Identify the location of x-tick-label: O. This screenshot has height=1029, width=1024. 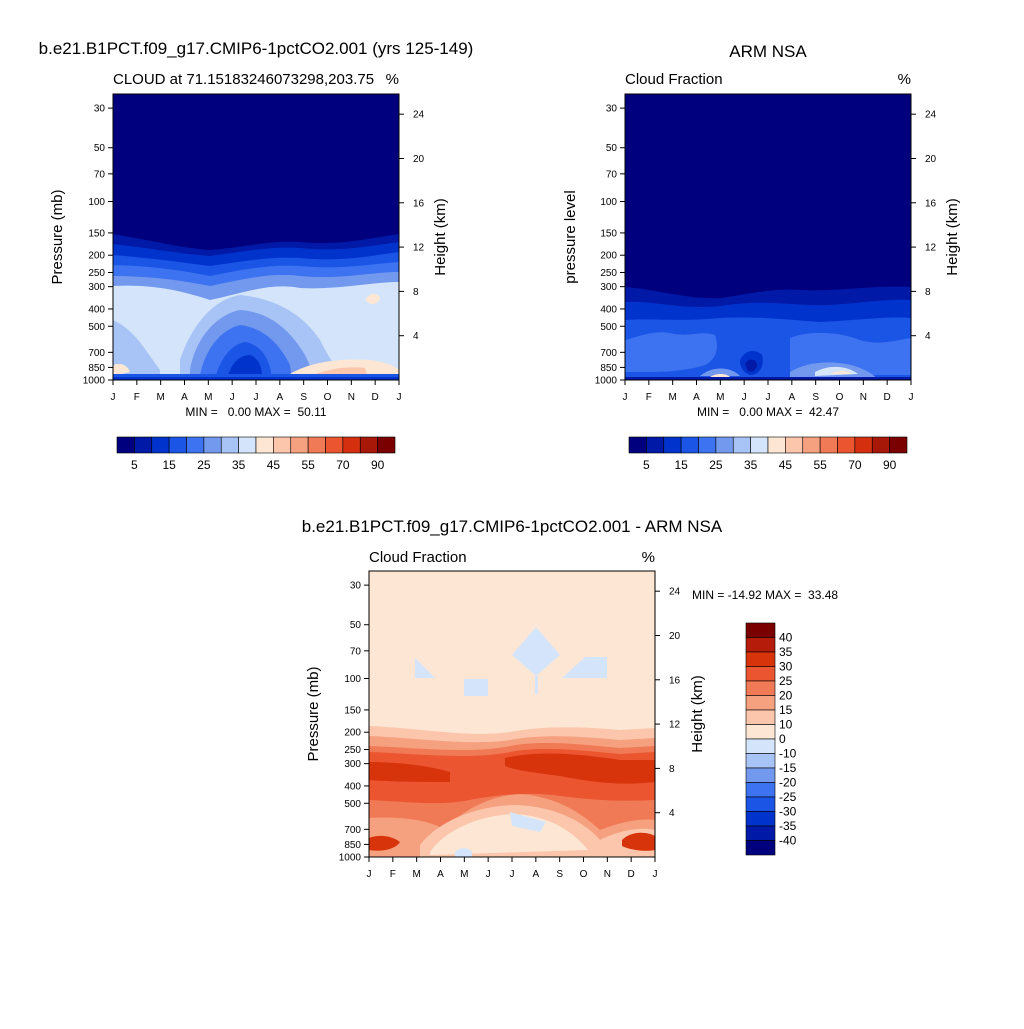
(840, 397).